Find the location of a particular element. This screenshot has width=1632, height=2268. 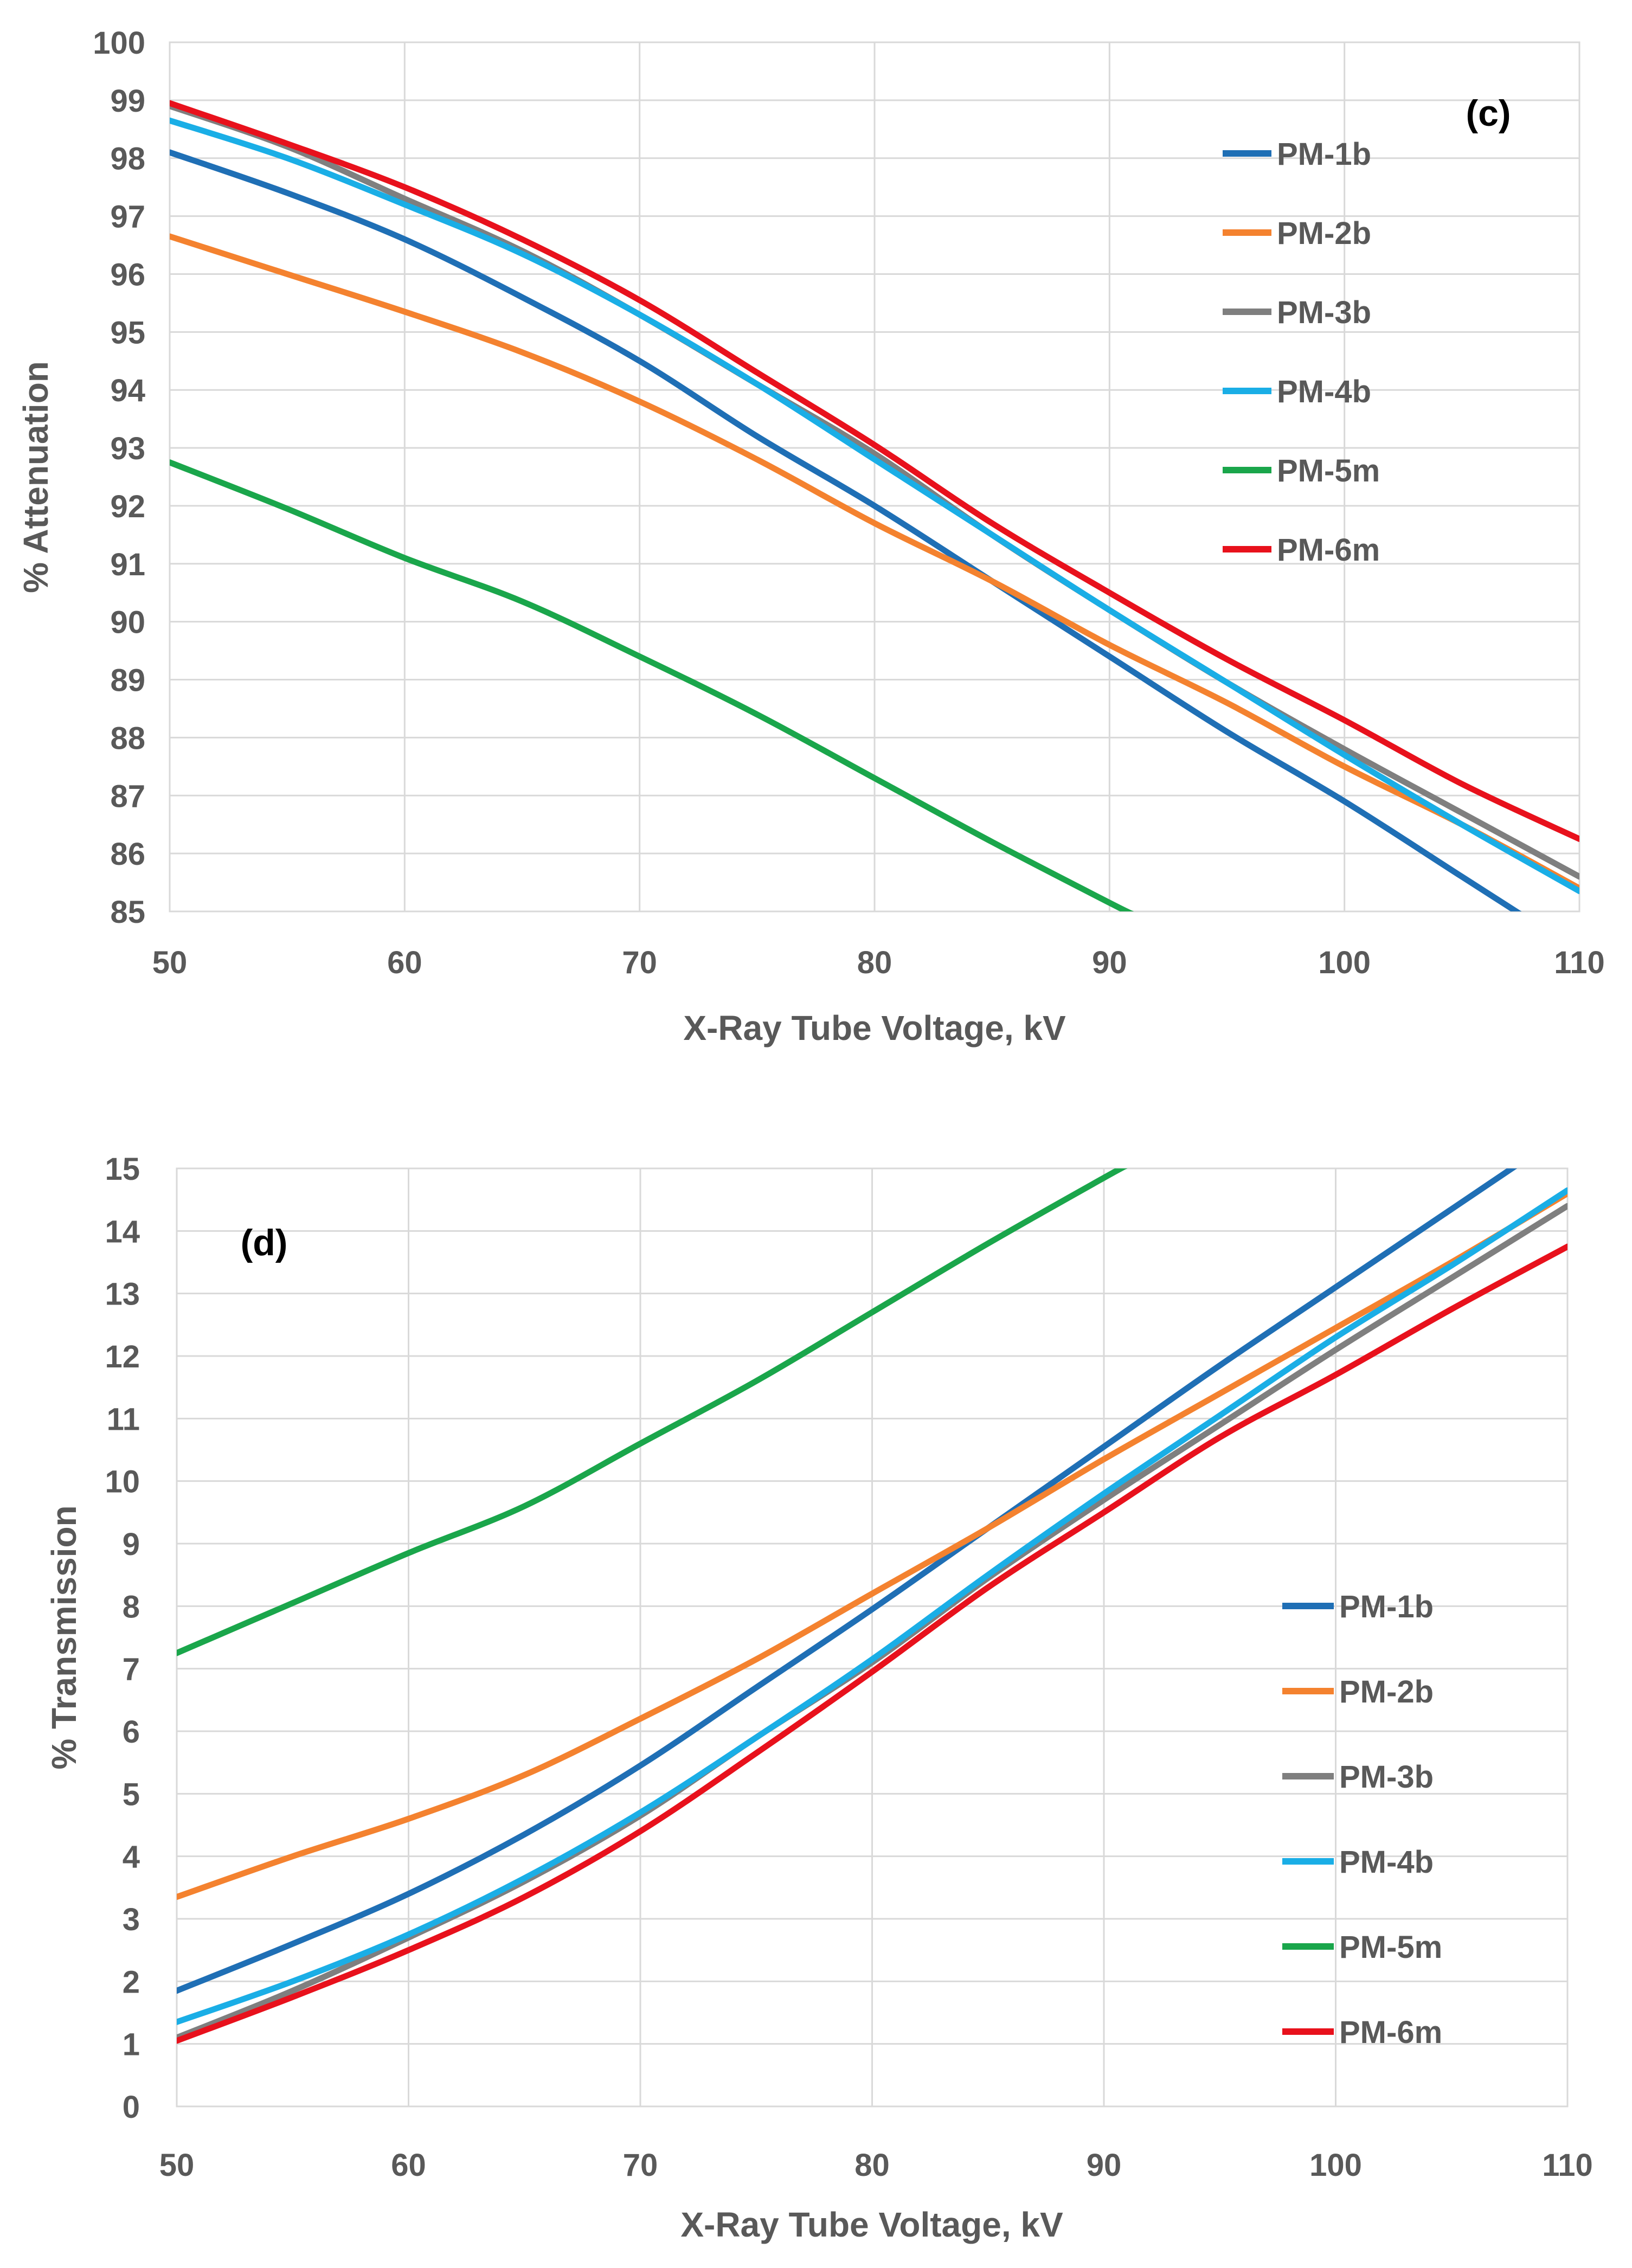

y-tick-label: 88 is located at coordinates (127, 738).